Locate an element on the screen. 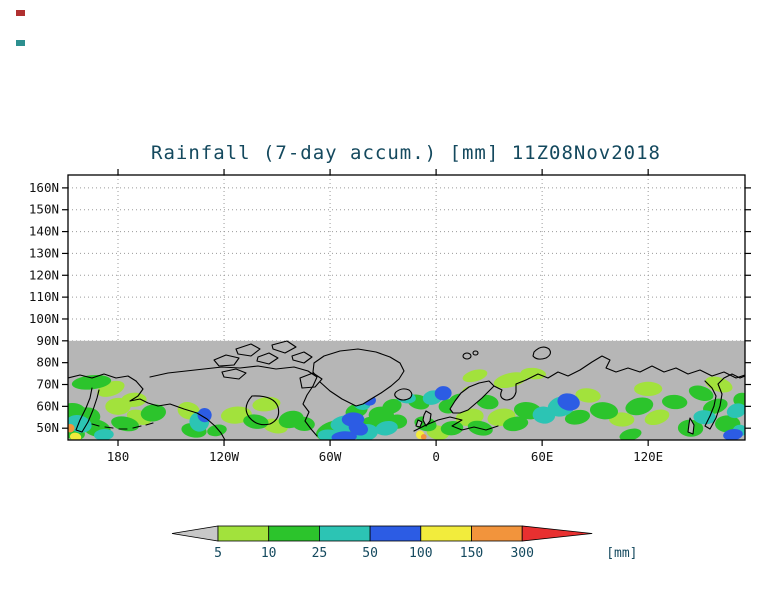 The width and height of the screenshot is (784, 612). colorbar-level-label: 10 is located at coordinates (269, 553).